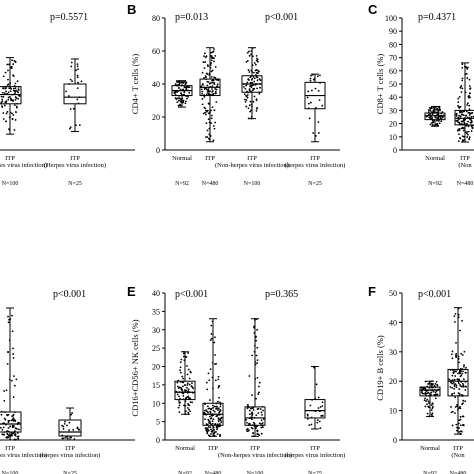 This screenshot has height=474, width=474. I want to click on box-group: ITP(Non N=480, so click(464, 124).